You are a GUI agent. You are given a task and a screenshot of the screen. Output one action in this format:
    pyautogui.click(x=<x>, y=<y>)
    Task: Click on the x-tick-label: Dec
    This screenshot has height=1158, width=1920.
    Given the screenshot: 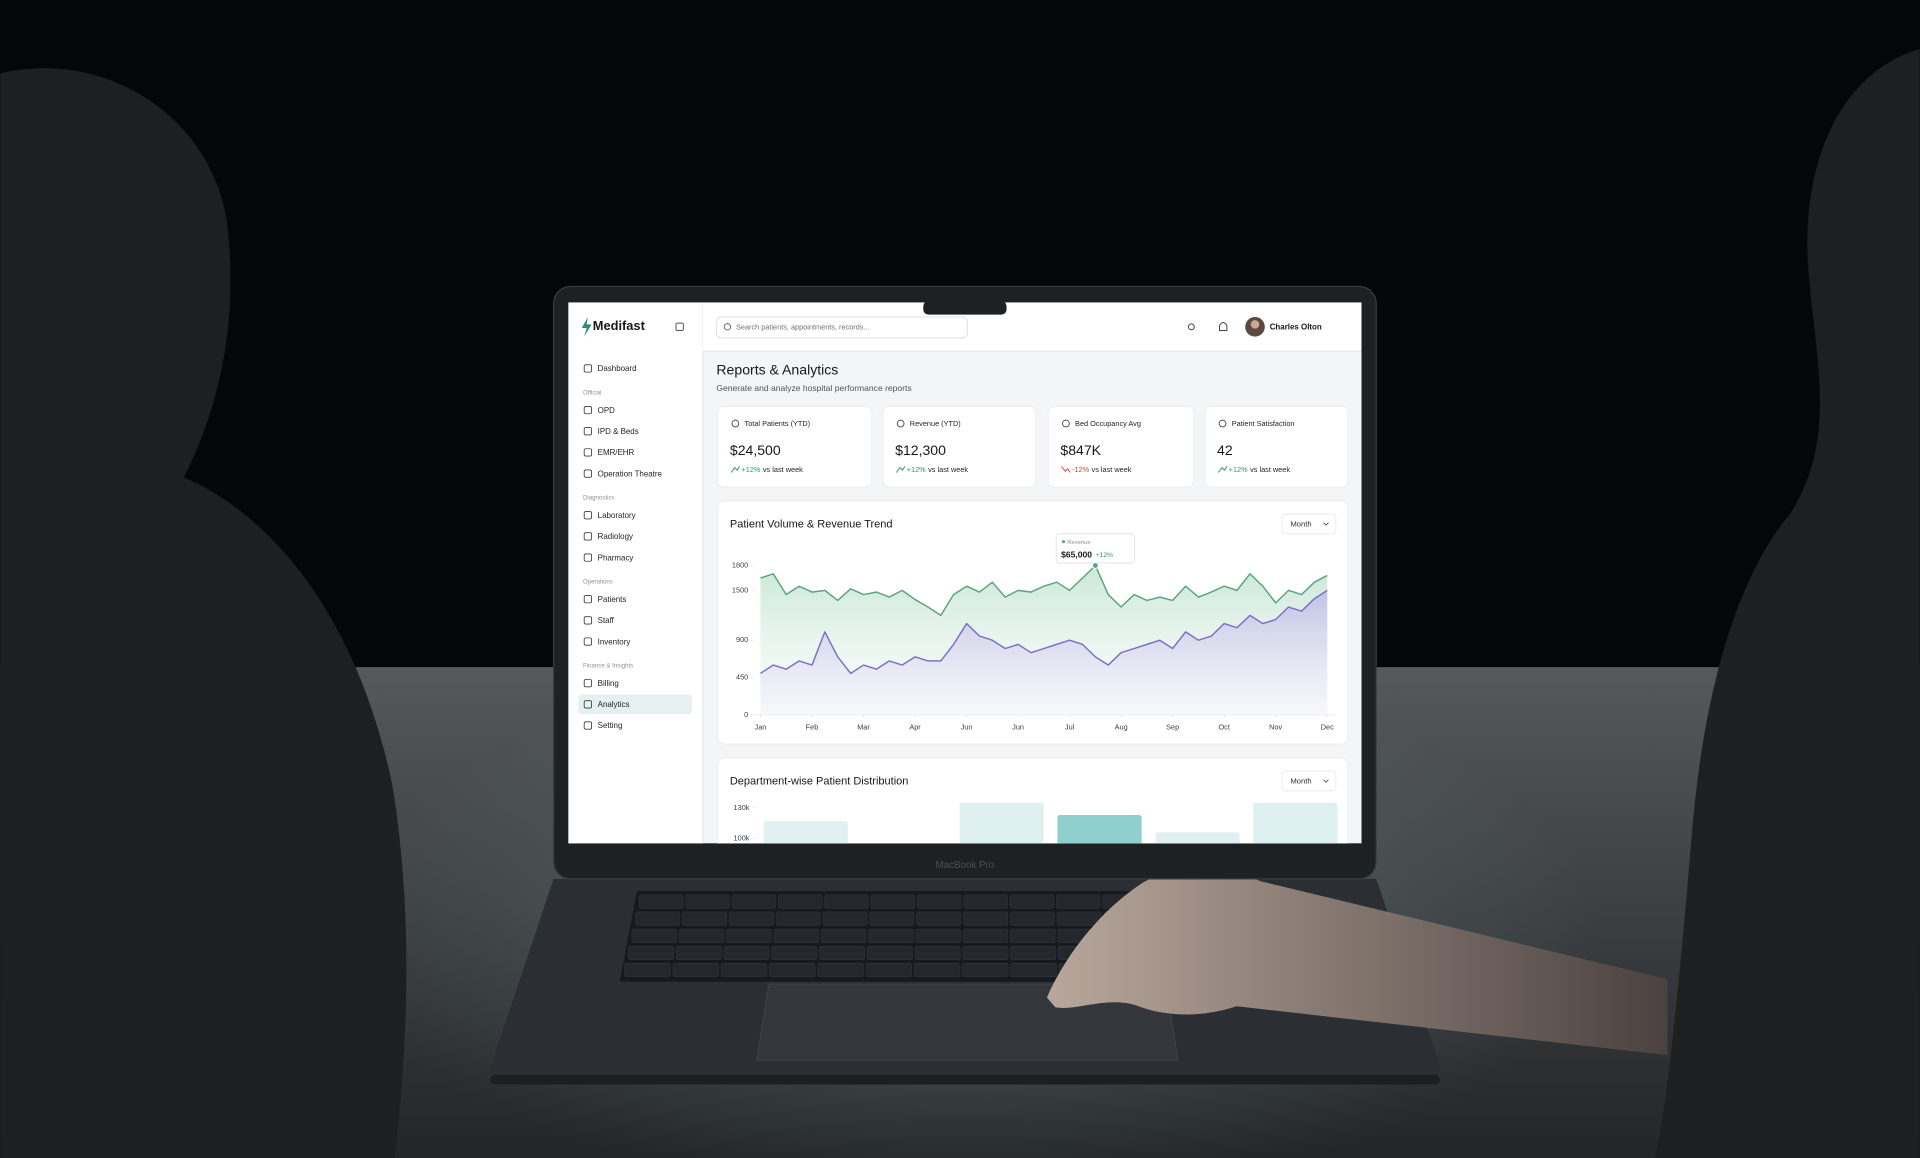 What is the action you would take?
    pyautogui.click(x=1327, y=727)
    